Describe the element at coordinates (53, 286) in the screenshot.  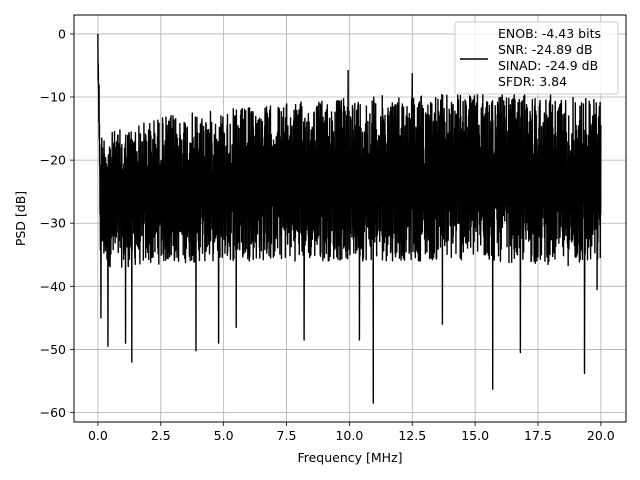
I see `y-tick-label: −40` at that location.